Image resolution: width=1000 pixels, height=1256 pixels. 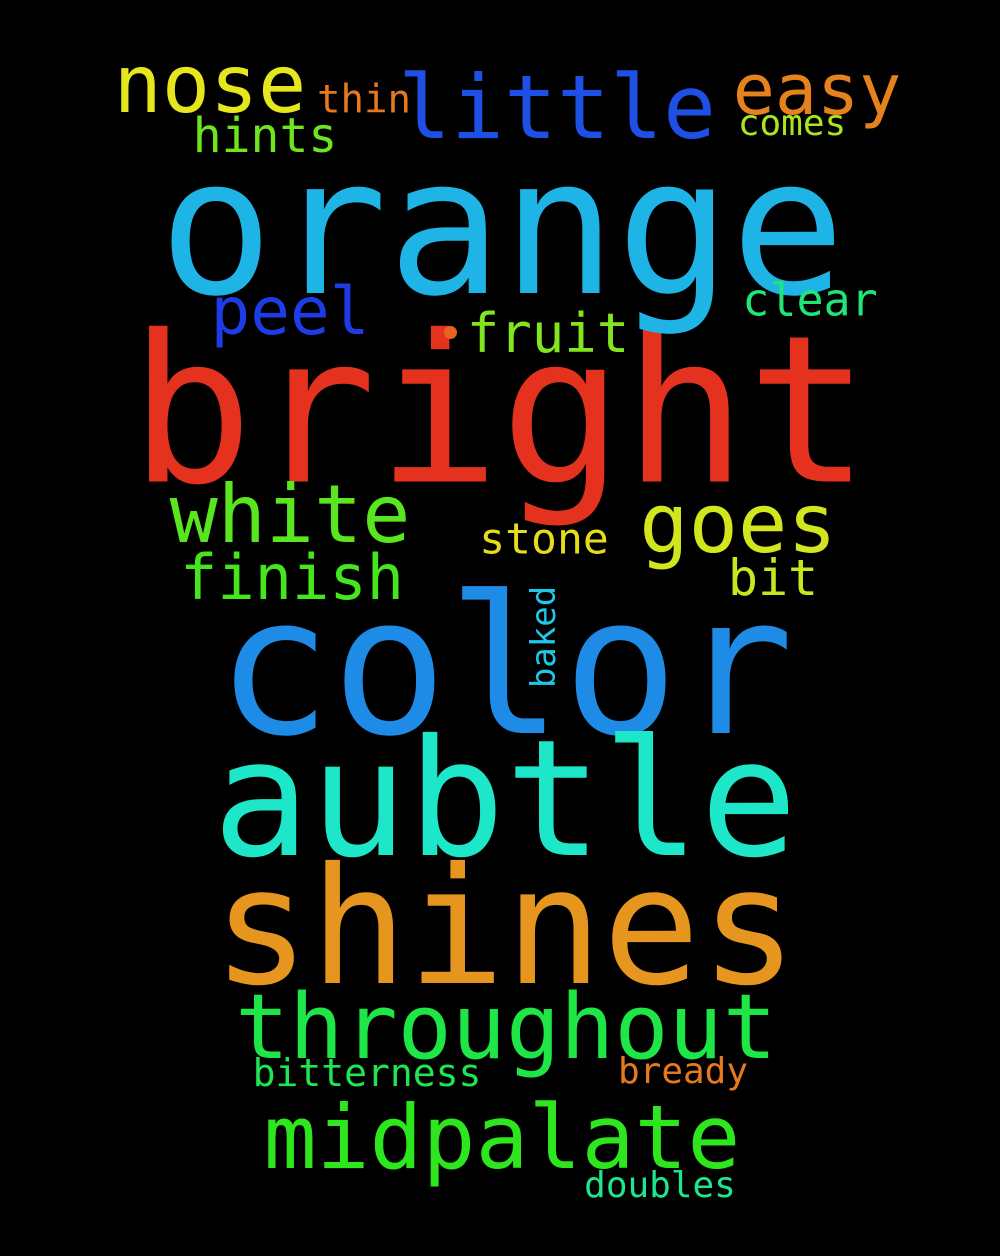 What do you see at coordinates (265, 136) in the screenshot?
I see `word-hints: hints` at bounding box center [265, 136].